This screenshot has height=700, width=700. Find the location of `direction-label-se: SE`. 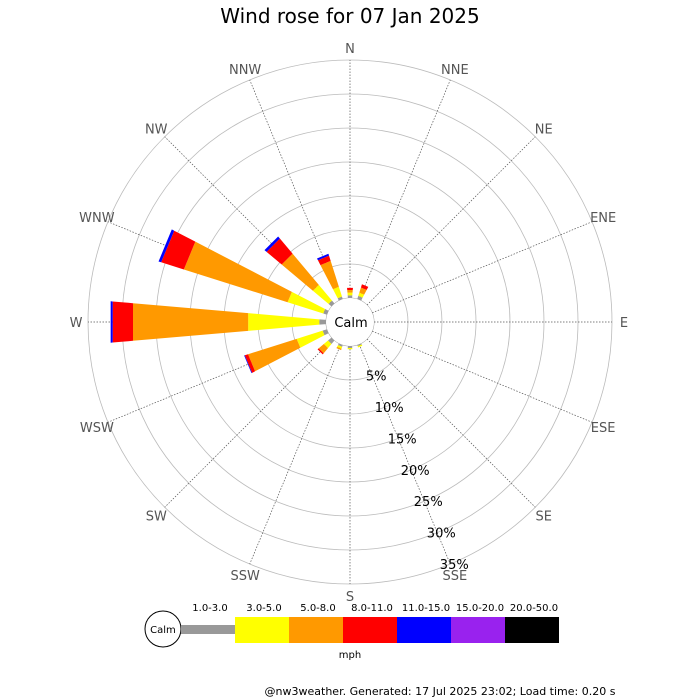

direction-label-se: SE is located at coordinates (544, 517).